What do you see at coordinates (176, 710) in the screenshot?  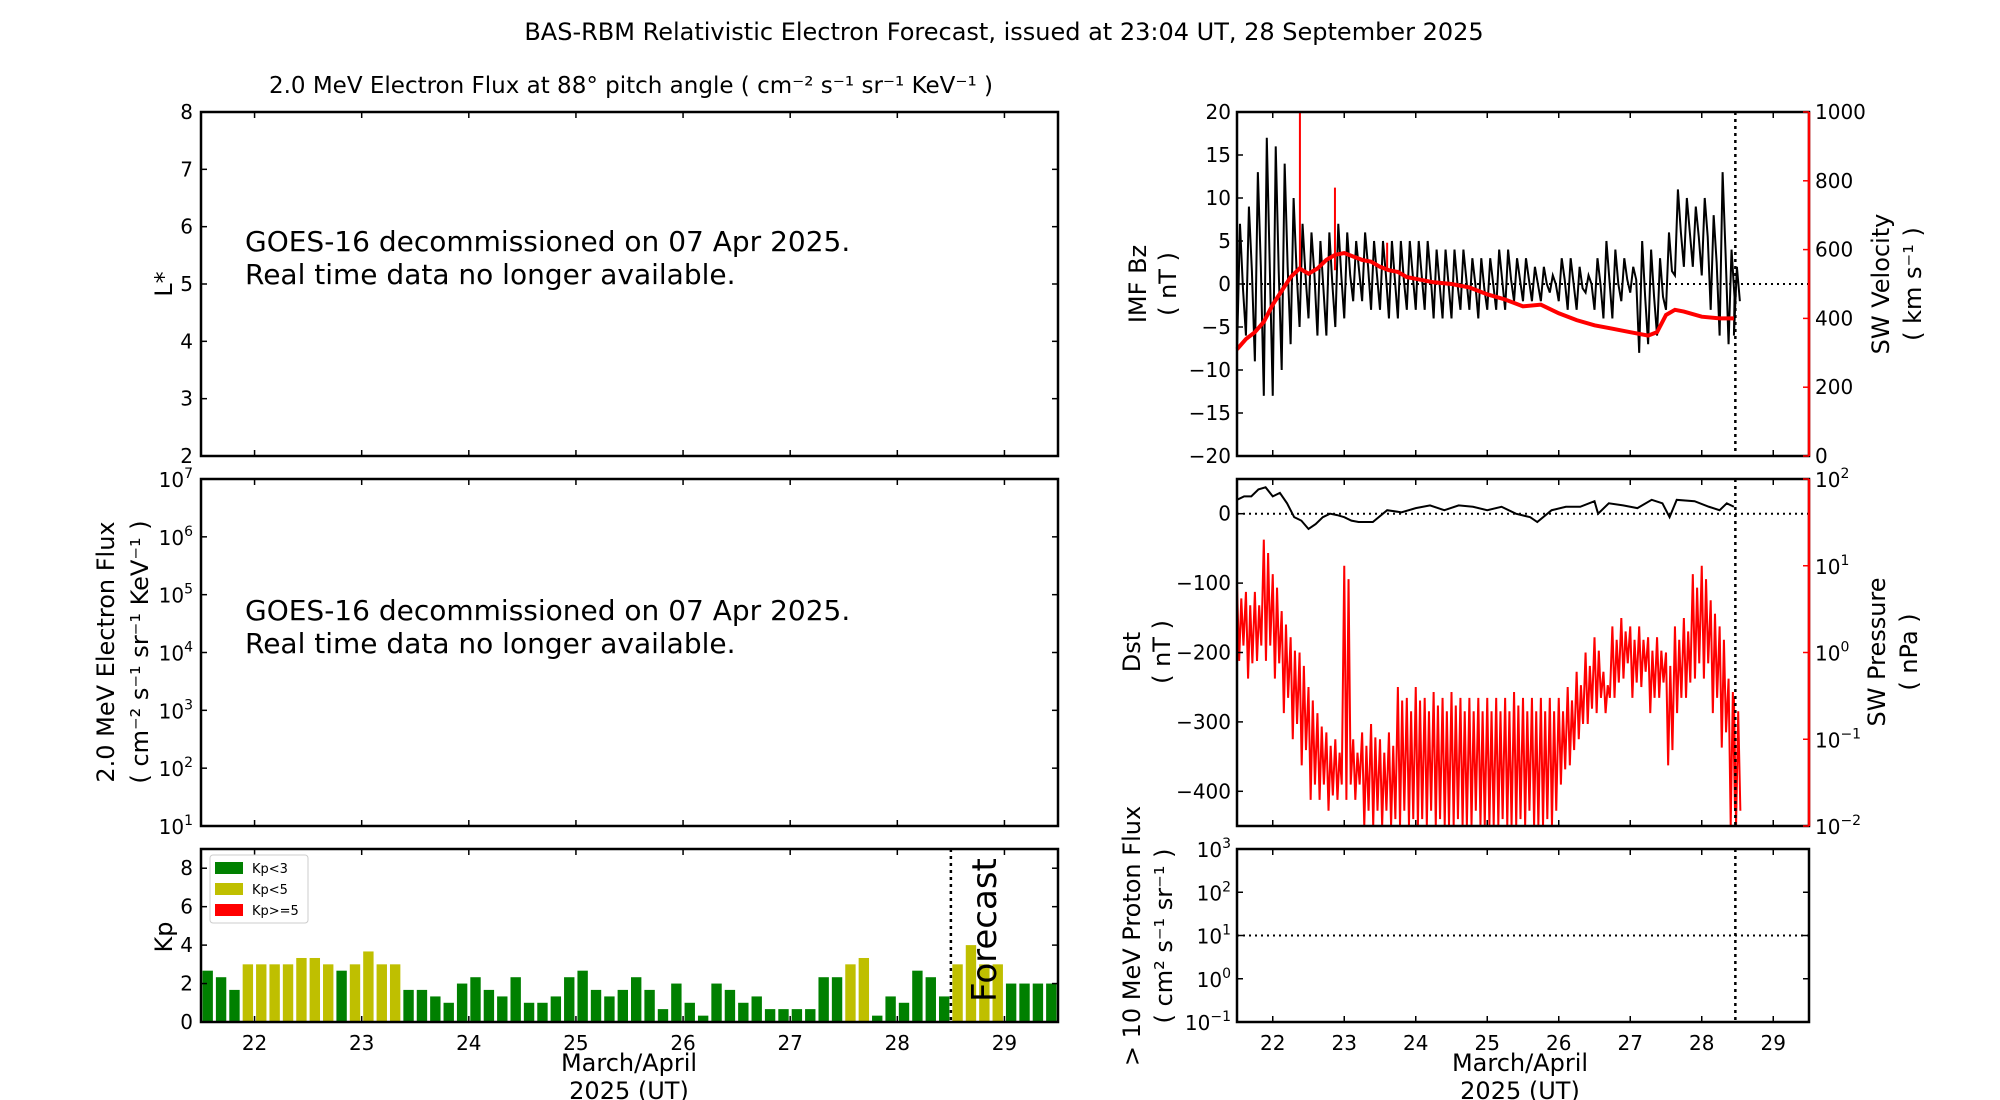 I see `electron-flux-ytick-label: 10³` at bounding box center [176, 710].